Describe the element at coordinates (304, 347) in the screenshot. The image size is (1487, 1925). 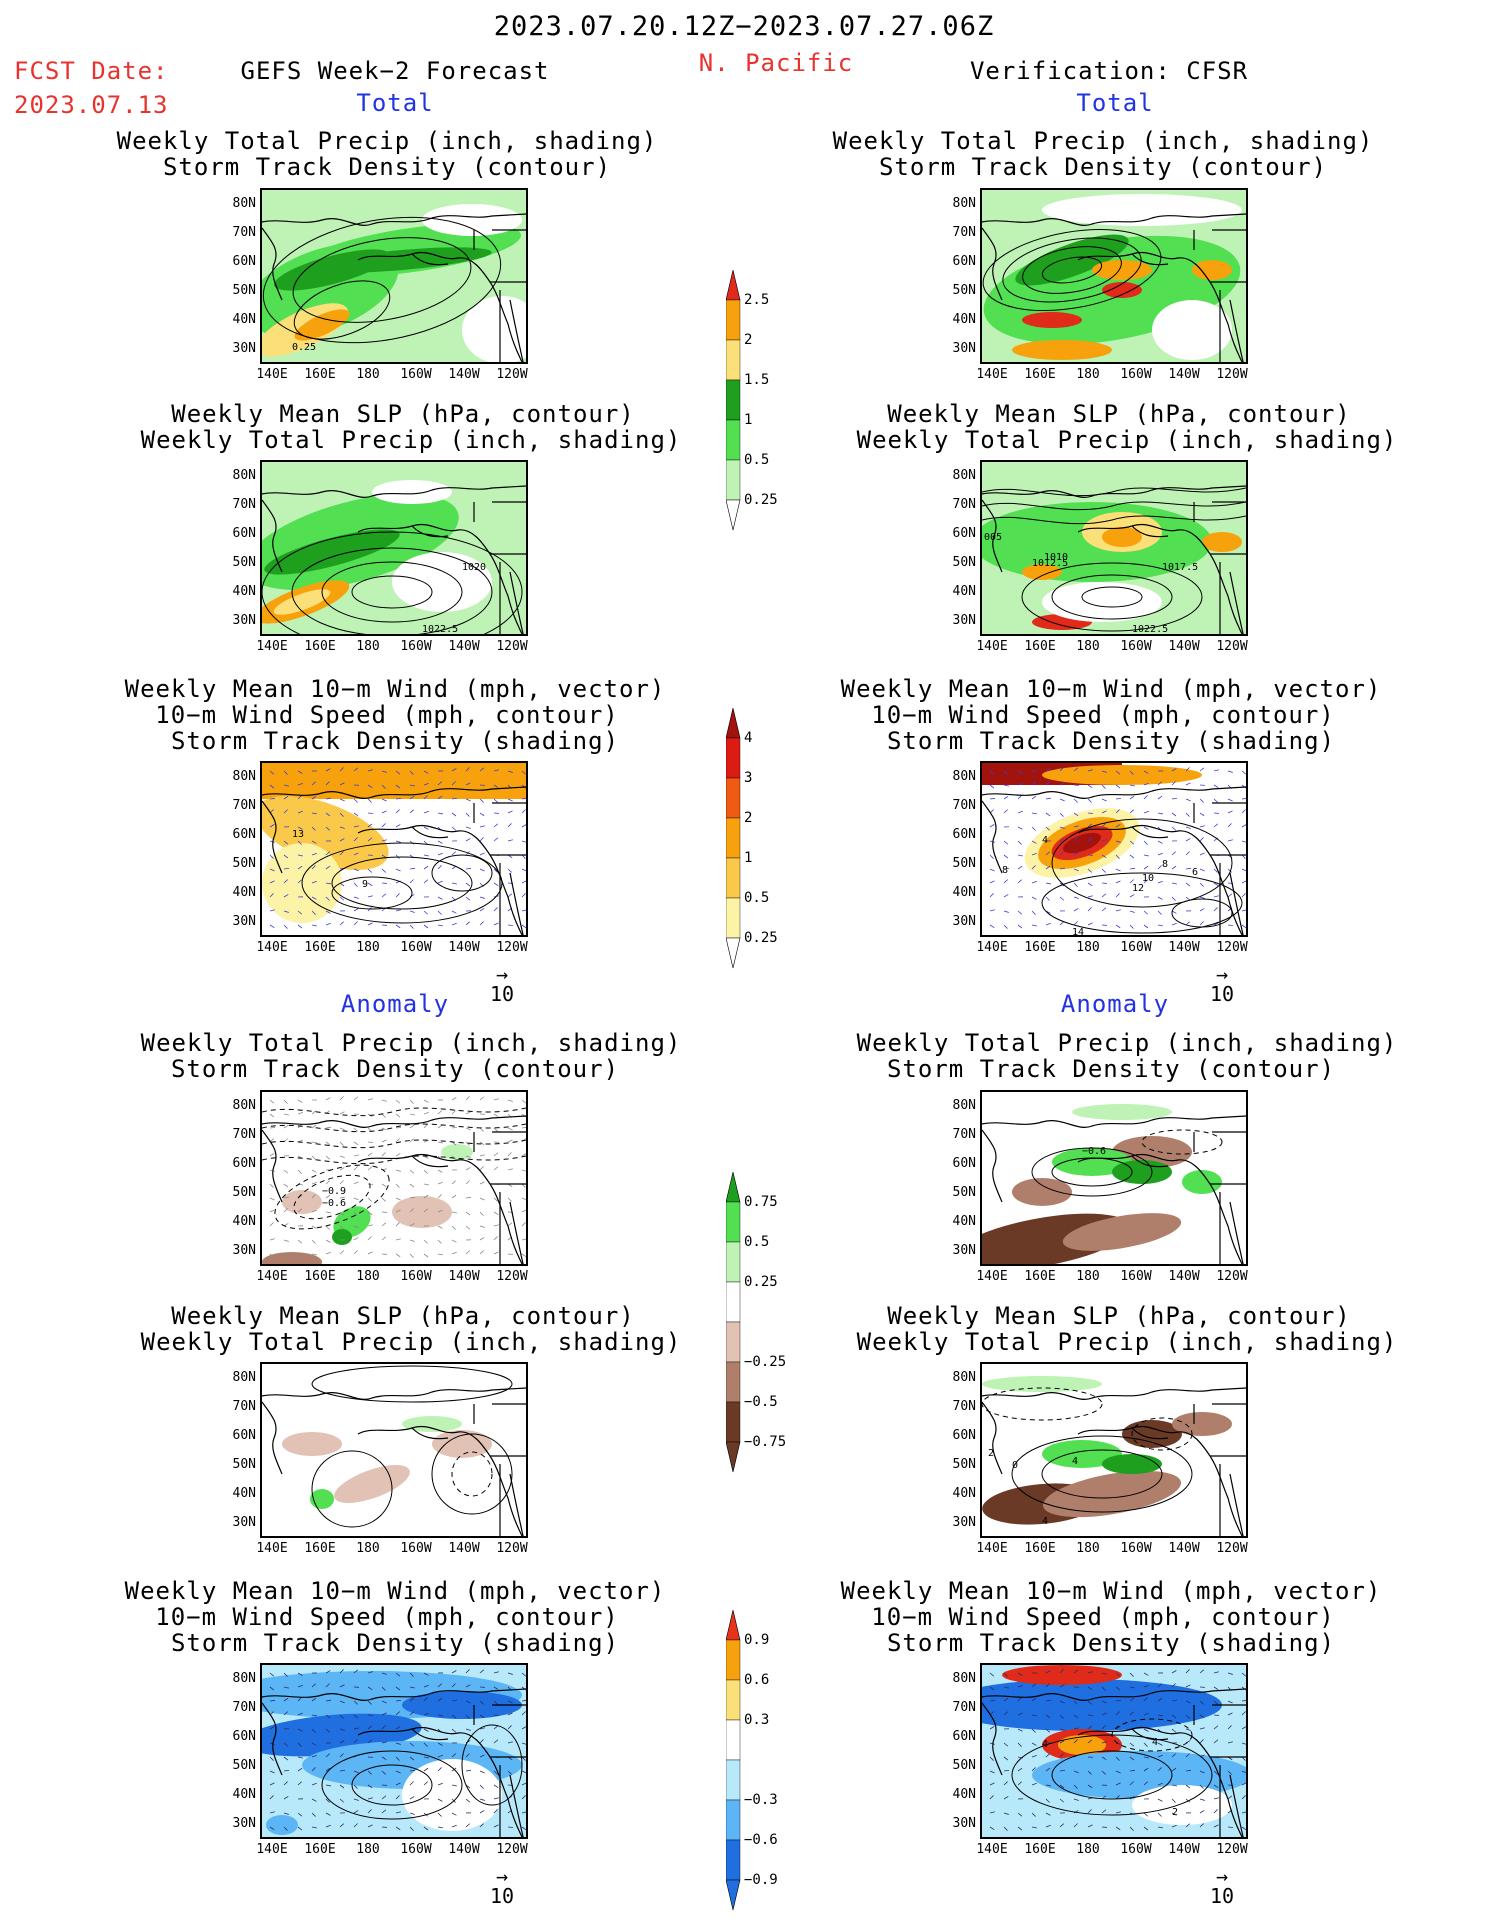
I see `contour-label: 0.25` at that location.